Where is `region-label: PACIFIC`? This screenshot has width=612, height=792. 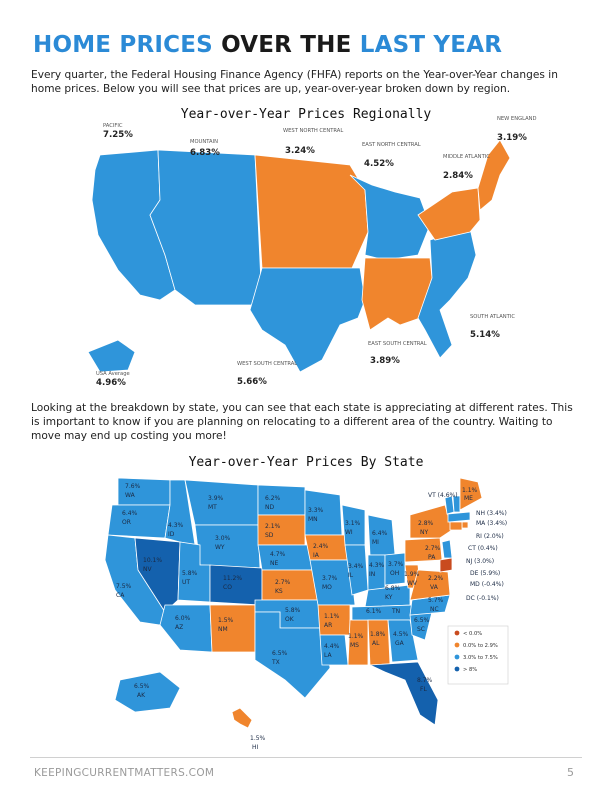 region-label: PACIFIC is located at coordinates (113, 126).